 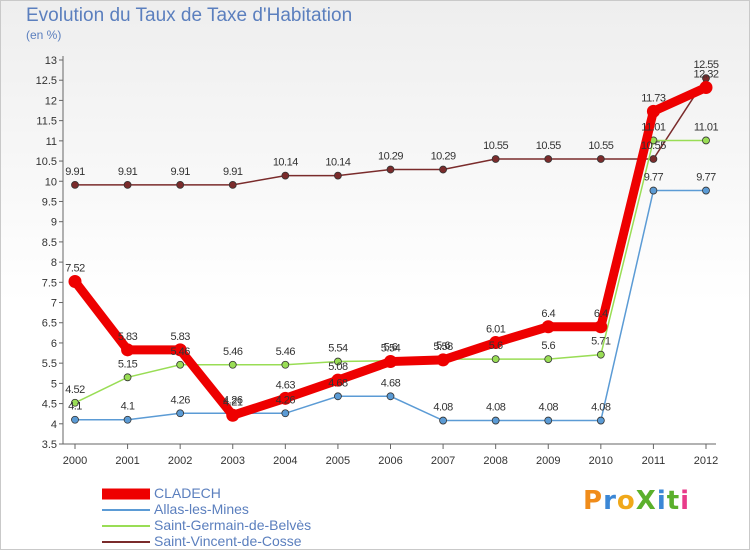 What do you see at coordinates (75, 407) in the screenshot?
I see `data-label-allas-les-mines: 4.1` at bounding box center [75, 407].